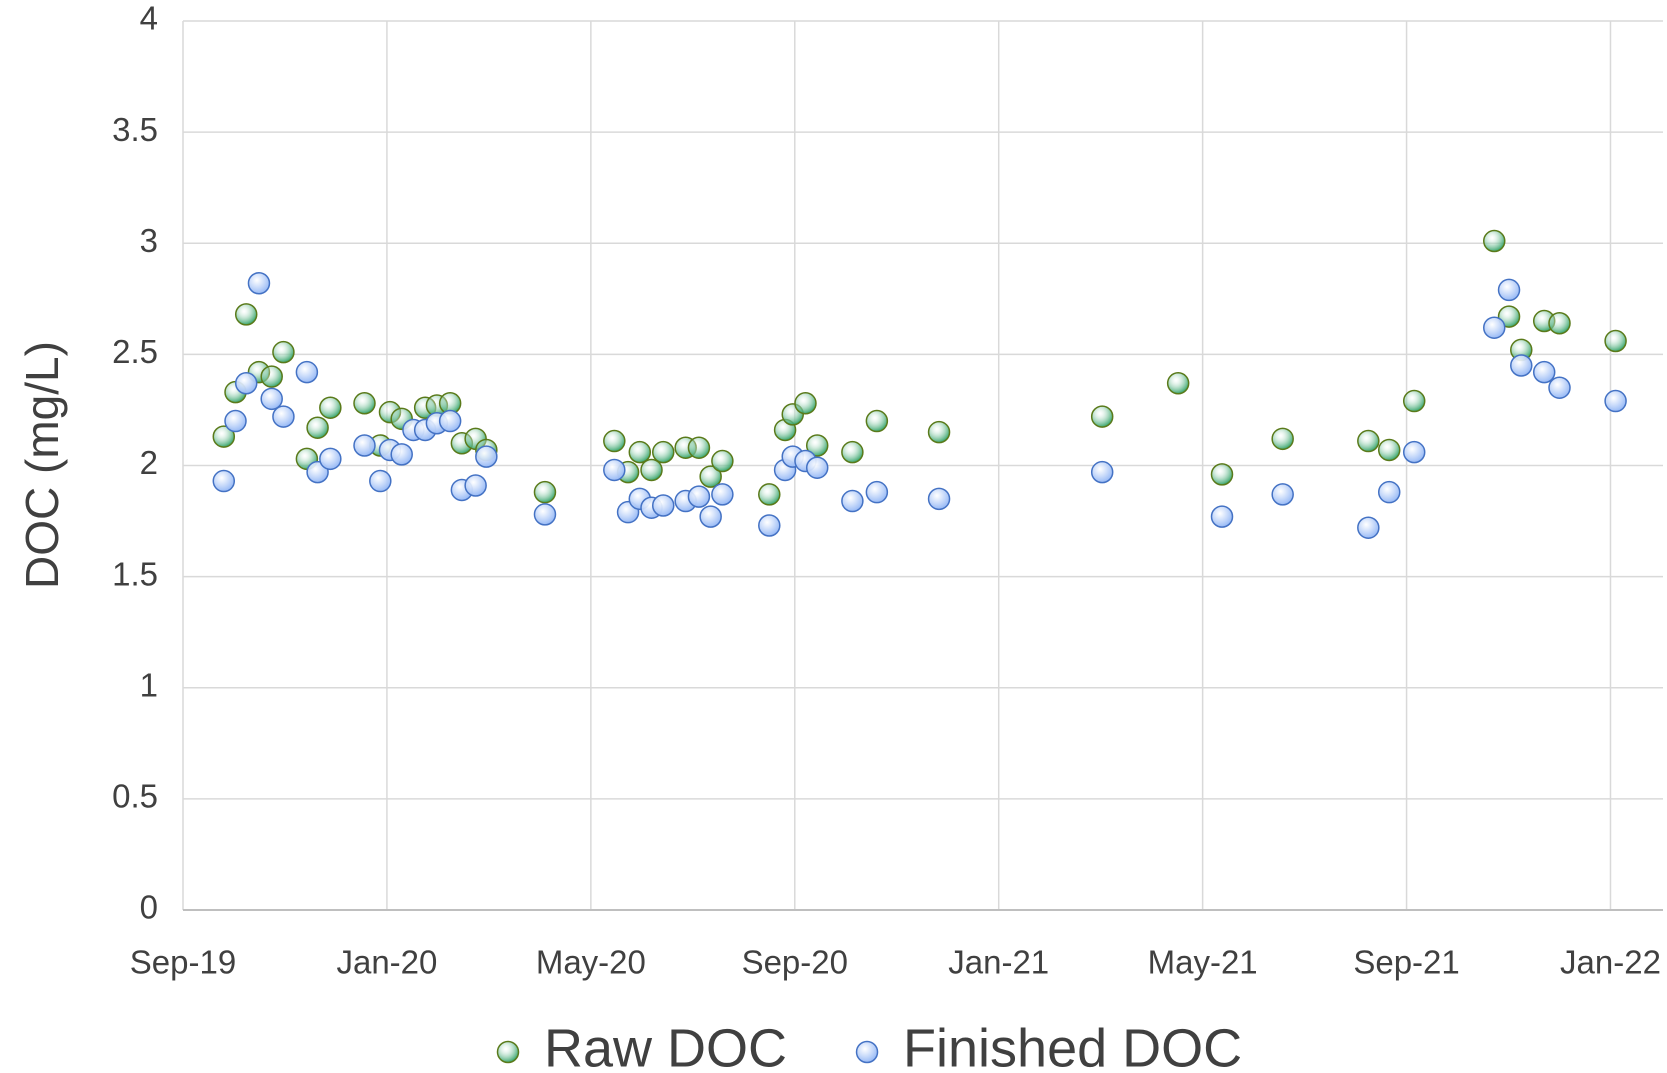 The width and height of the screenshot is (1667, 1073). Describe the element at coordinates (135, 129) in the screenshot. I see `y-tick-label: 3.5` at that location.